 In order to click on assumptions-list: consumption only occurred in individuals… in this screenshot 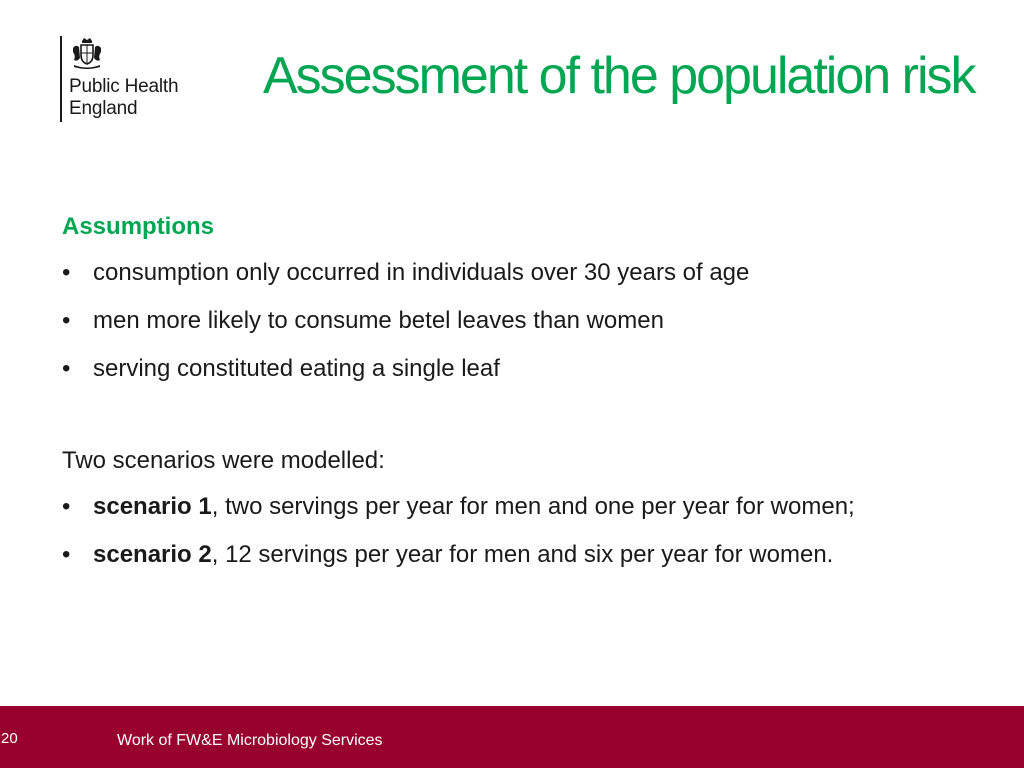, I will do `click(492, 321)`.